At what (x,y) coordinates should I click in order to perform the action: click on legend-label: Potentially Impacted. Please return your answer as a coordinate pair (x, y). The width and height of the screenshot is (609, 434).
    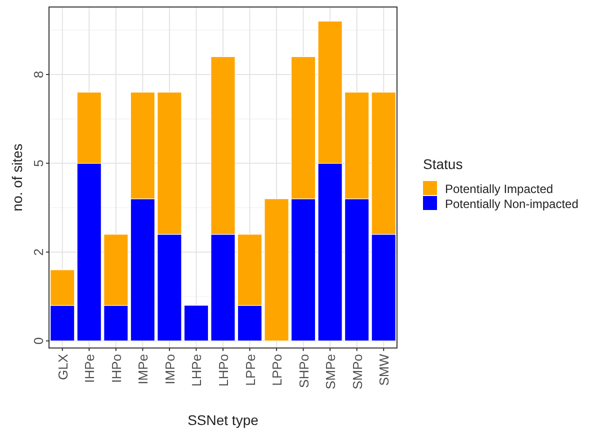
    Looking at the image, I should click on (499, 189).